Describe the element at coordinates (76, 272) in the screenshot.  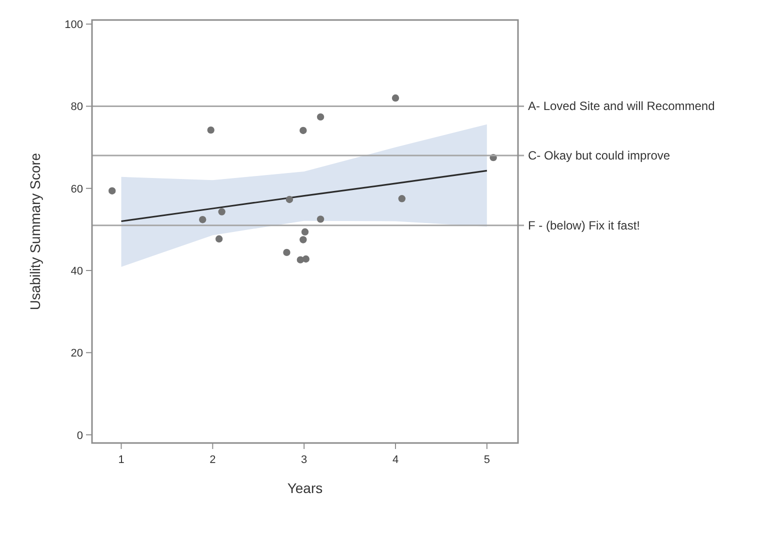
I see `y-tick-label: 40` at that location.